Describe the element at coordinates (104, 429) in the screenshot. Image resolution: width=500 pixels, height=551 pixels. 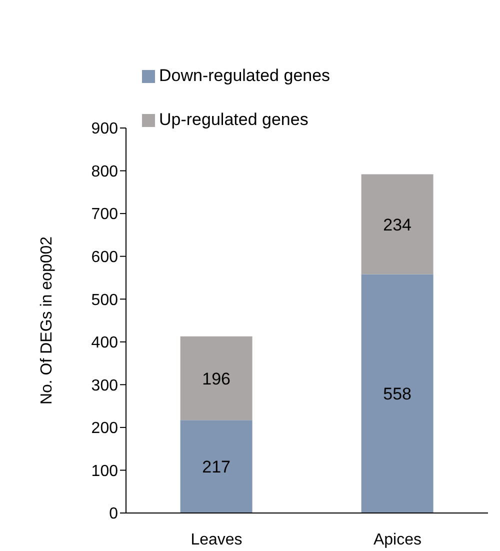
I see `y-tick-label: 200` at that location.